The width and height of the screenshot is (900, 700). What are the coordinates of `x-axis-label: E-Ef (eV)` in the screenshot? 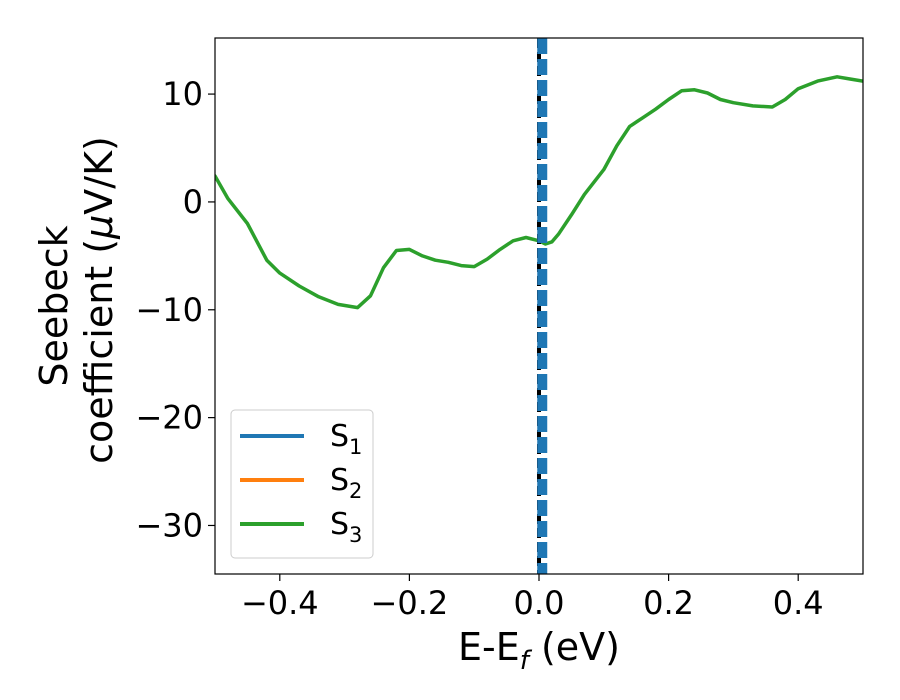 It's located at (539, 650).